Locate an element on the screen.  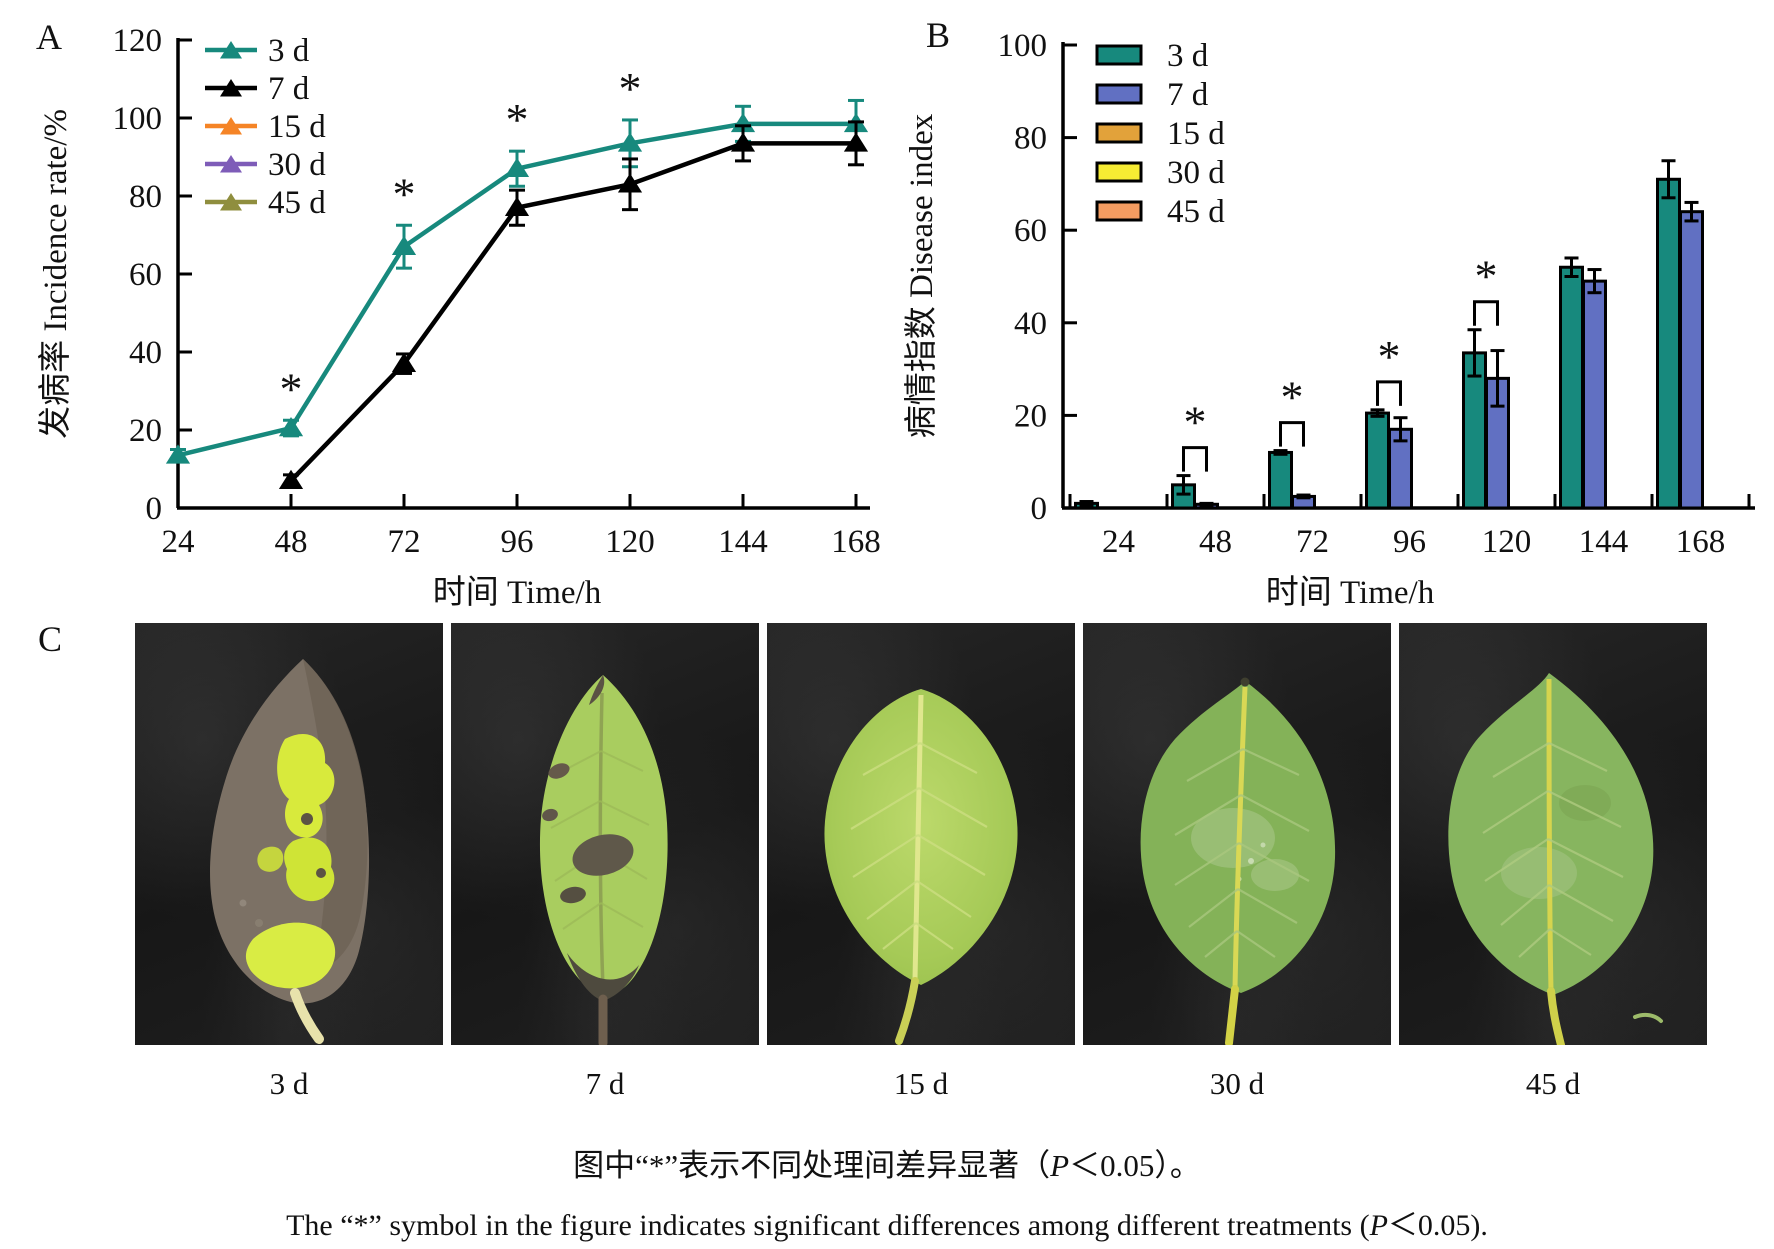
leaf-label-30d: 30 d is located at coordinates (1237, 1083).